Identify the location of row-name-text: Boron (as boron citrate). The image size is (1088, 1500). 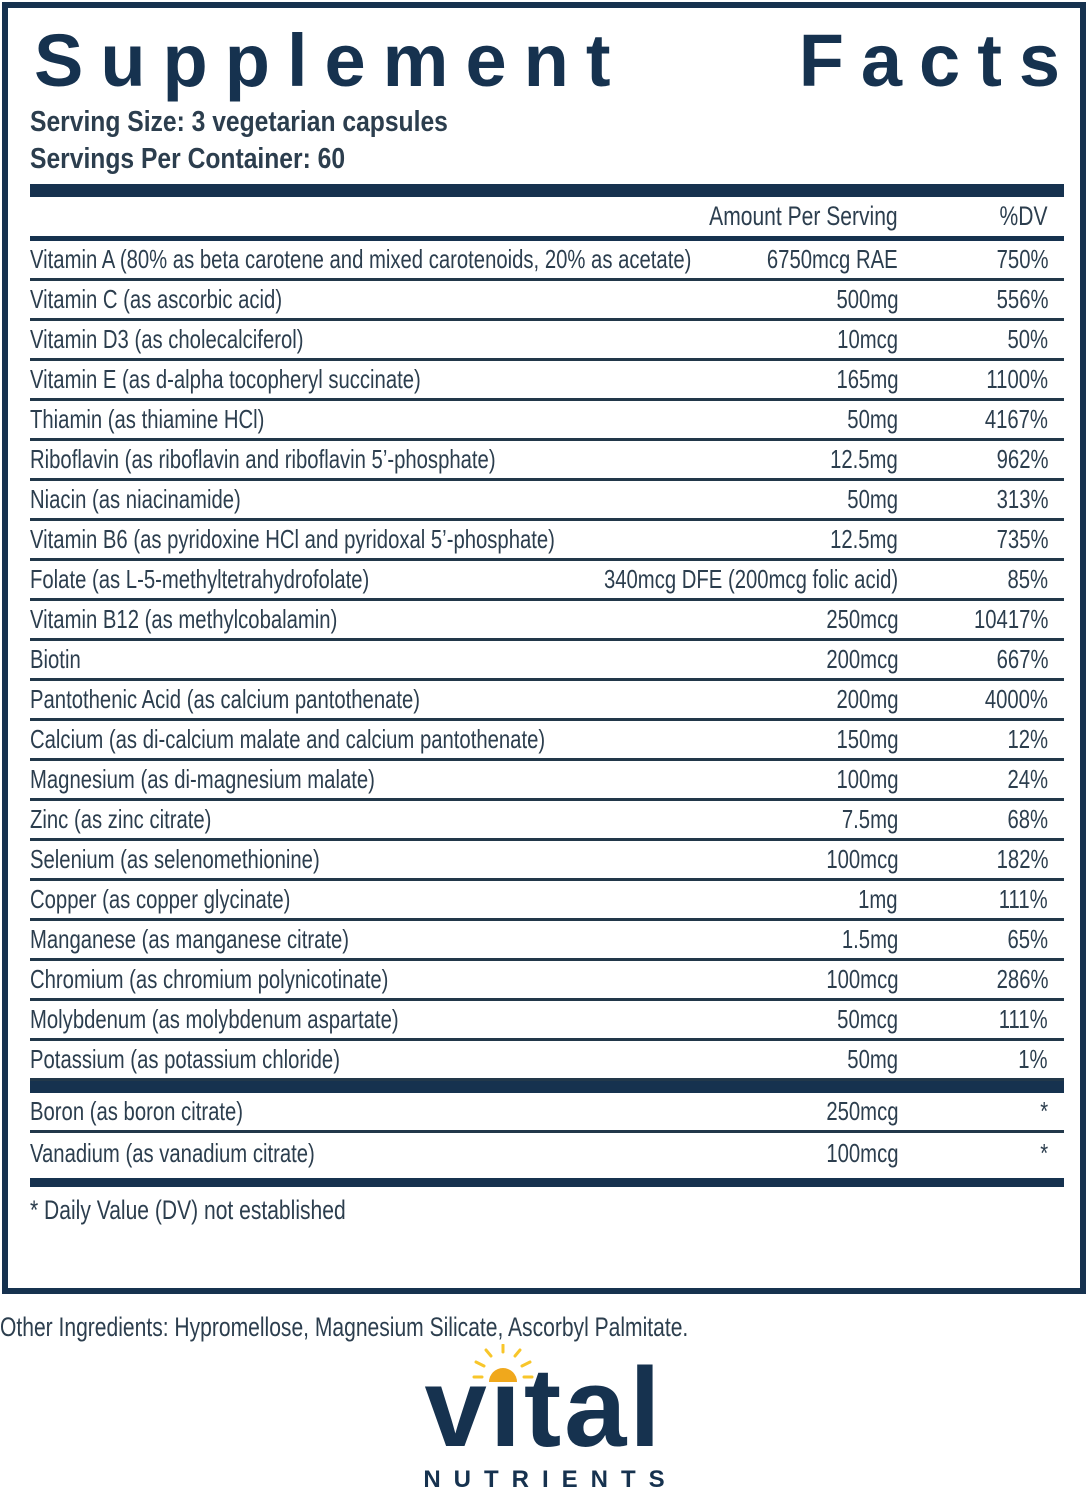
(137, 1111).